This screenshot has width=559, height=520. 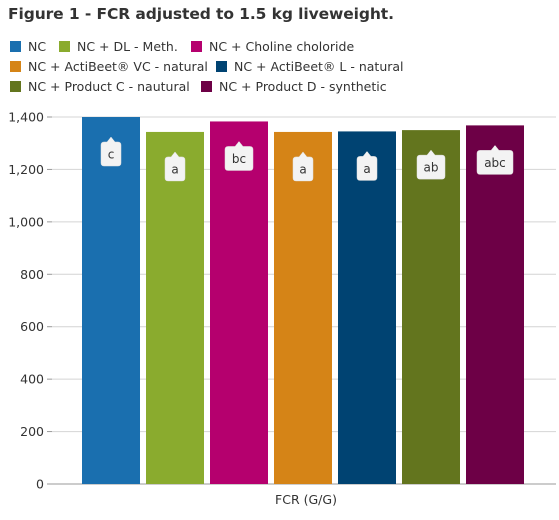 What do you see at coordinates (118, 66) in the screenshot?
I see `legend-label: NC + ActiBeet® VC - natural` at bounding box center [118, 66].